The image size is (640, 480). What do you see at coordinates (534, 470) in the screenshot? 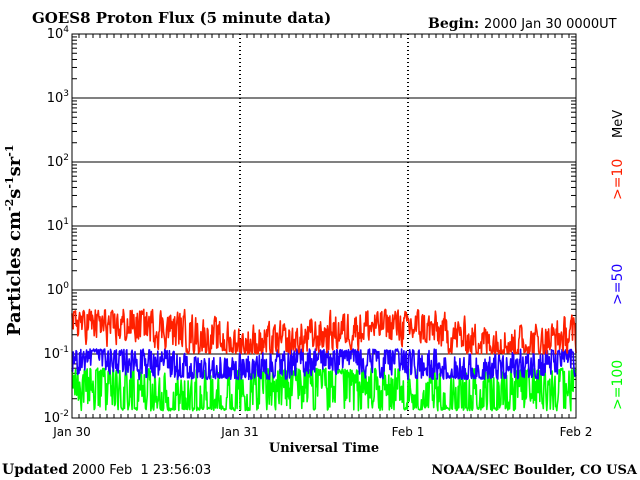
I see `credit-text: NOAA/SEC Boulder, CO USA` at bounding box center [534, 470].